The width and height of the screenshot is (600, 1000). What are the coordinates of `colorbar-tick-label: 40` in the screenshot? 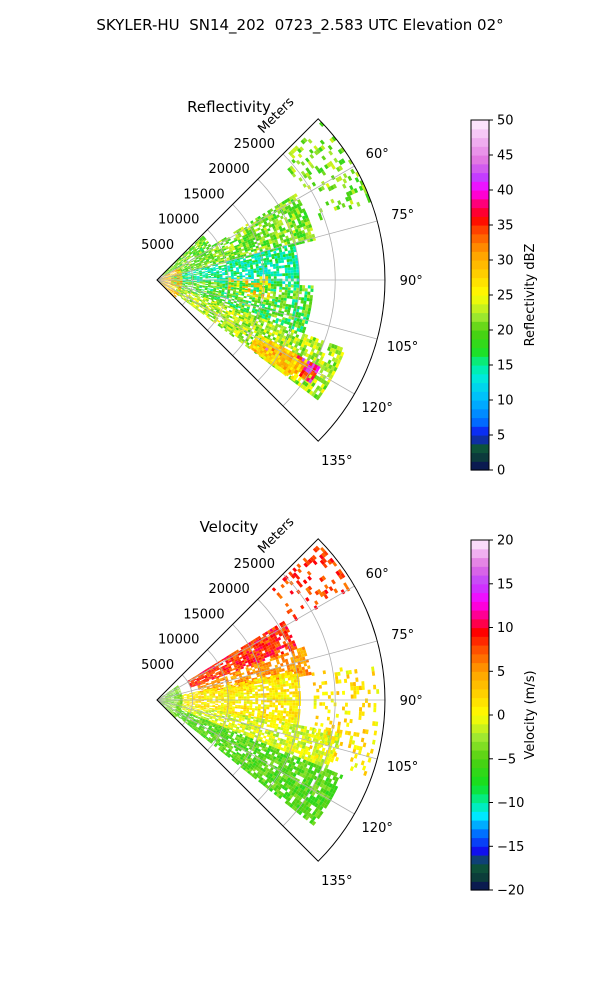 It's located at (505, 191).